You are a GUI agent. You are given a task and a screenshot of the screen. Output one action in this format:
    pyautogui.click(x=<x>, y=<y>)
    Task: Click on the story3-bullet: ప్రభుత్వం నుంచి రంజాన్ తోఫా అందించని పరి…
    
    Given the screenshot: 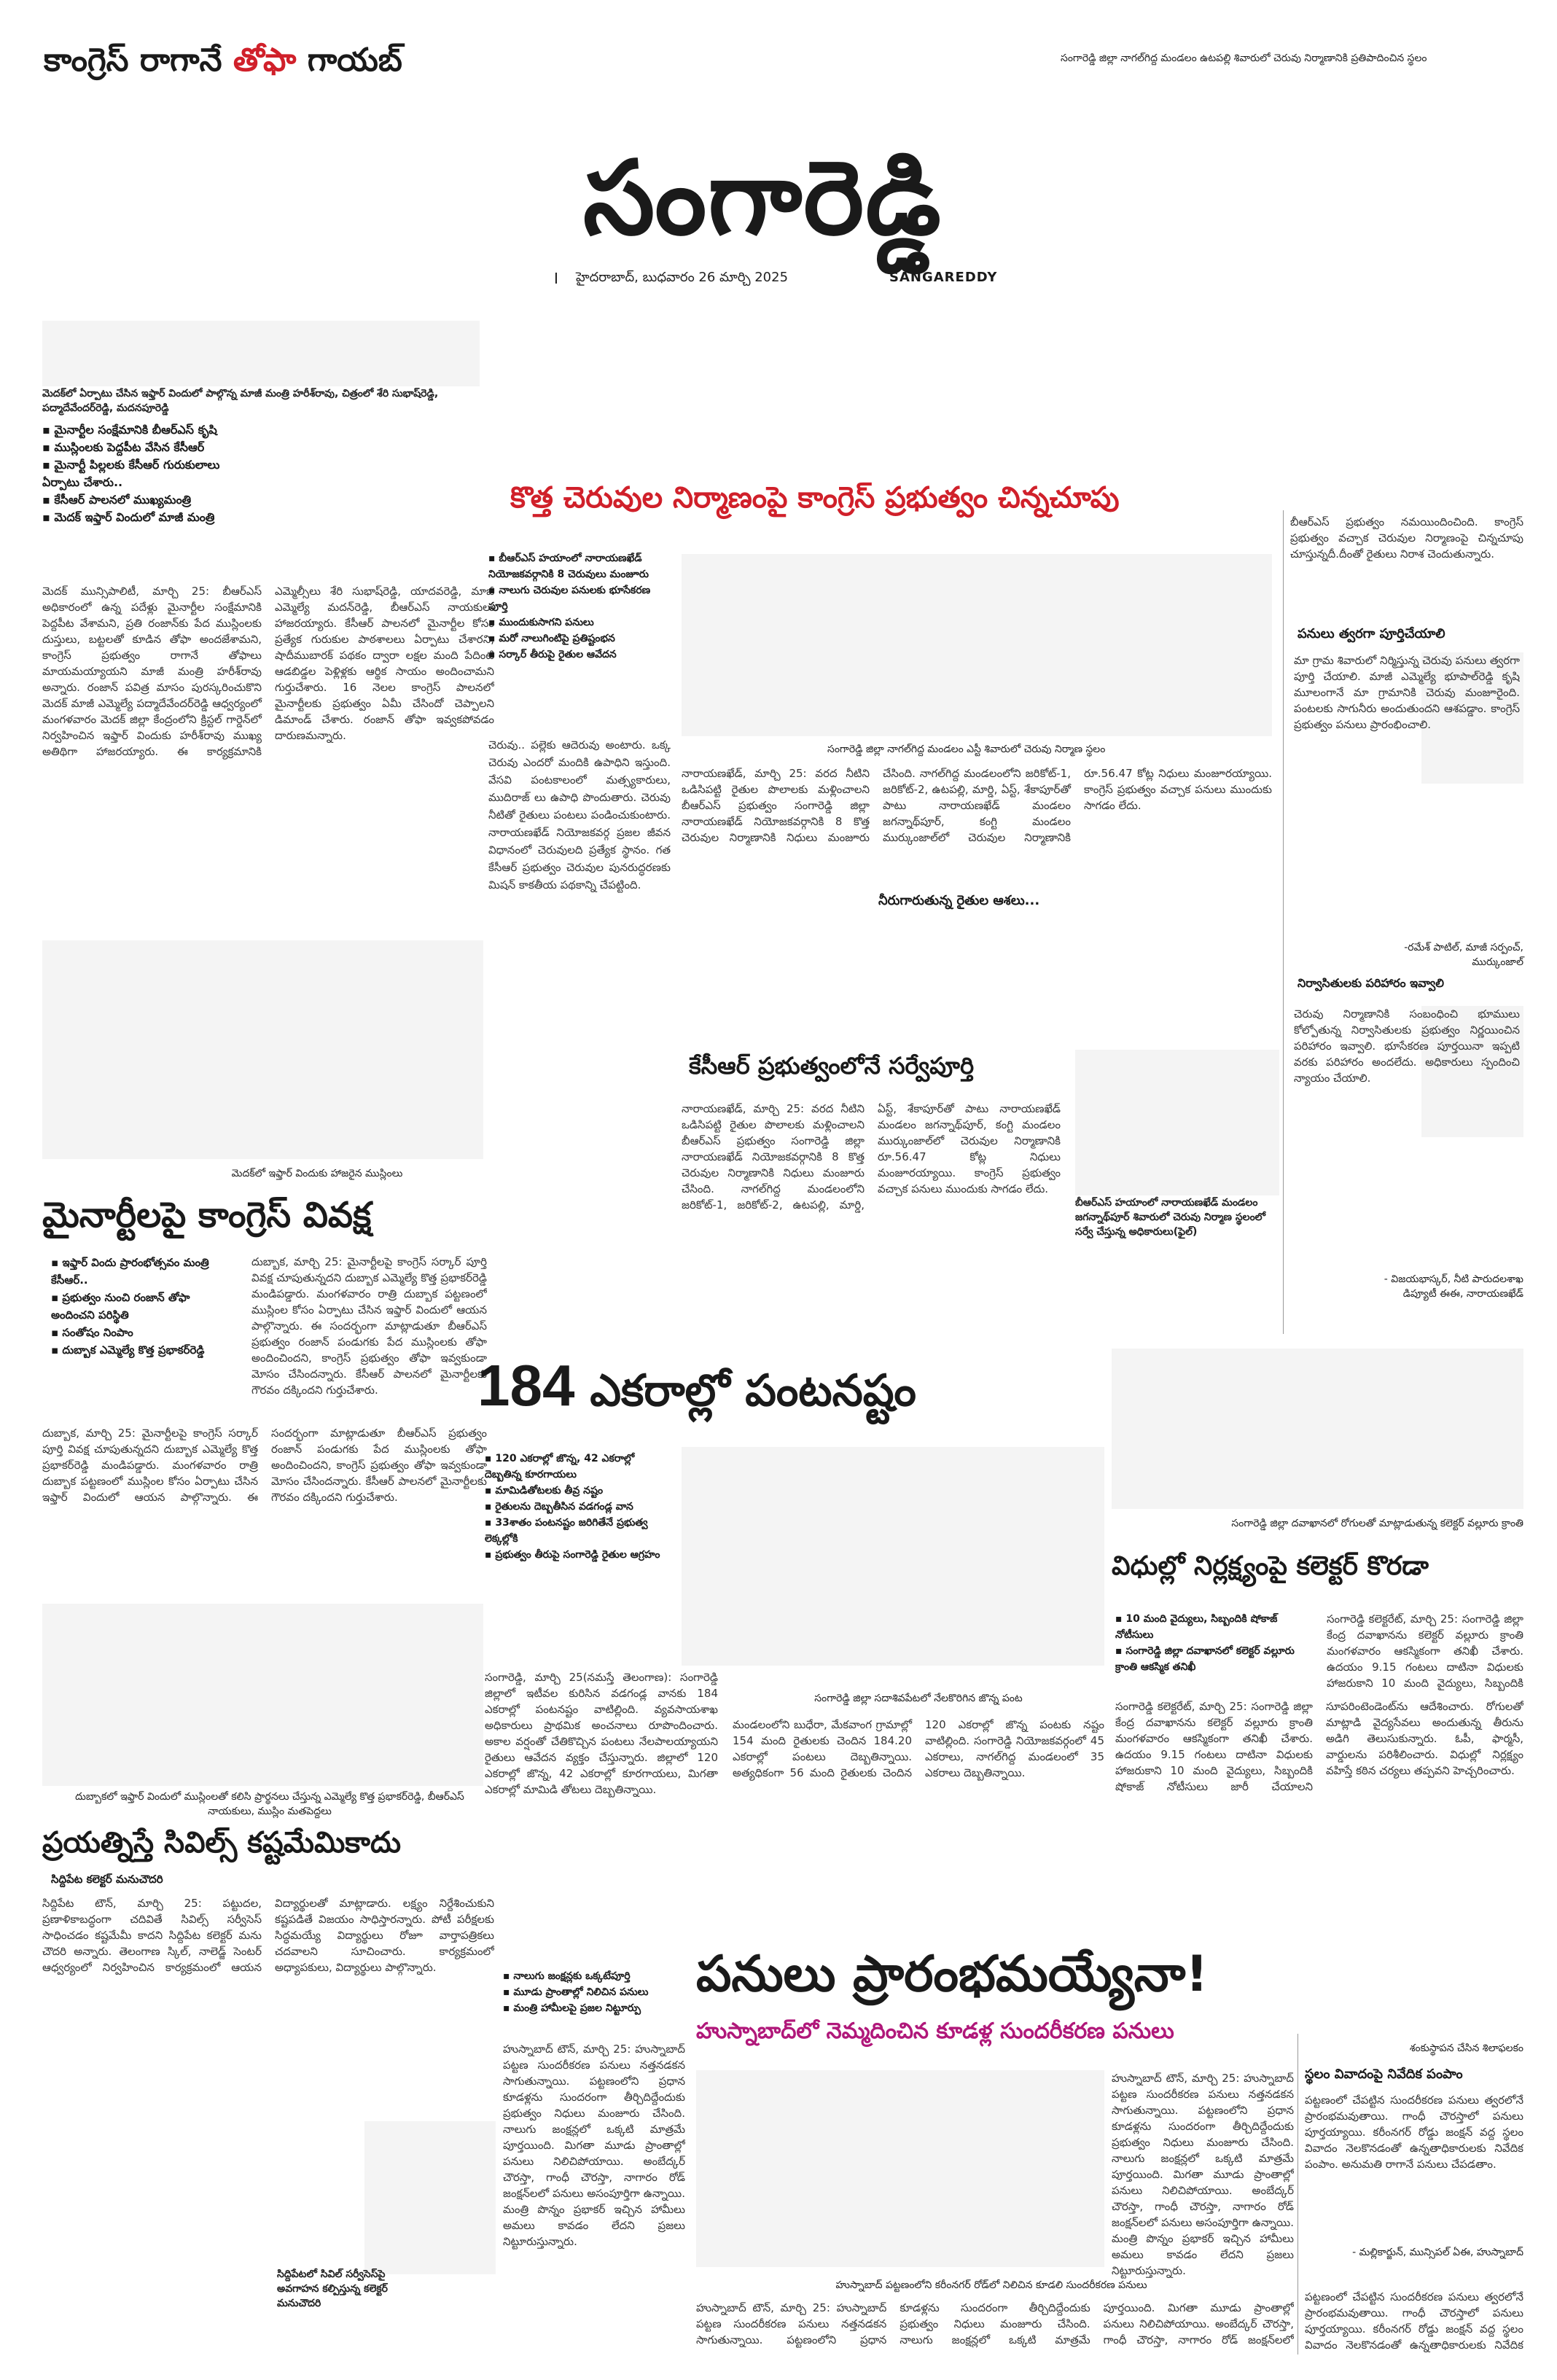 What is the action you would take?
    pyautogui.click(x=144, y=1306)
    